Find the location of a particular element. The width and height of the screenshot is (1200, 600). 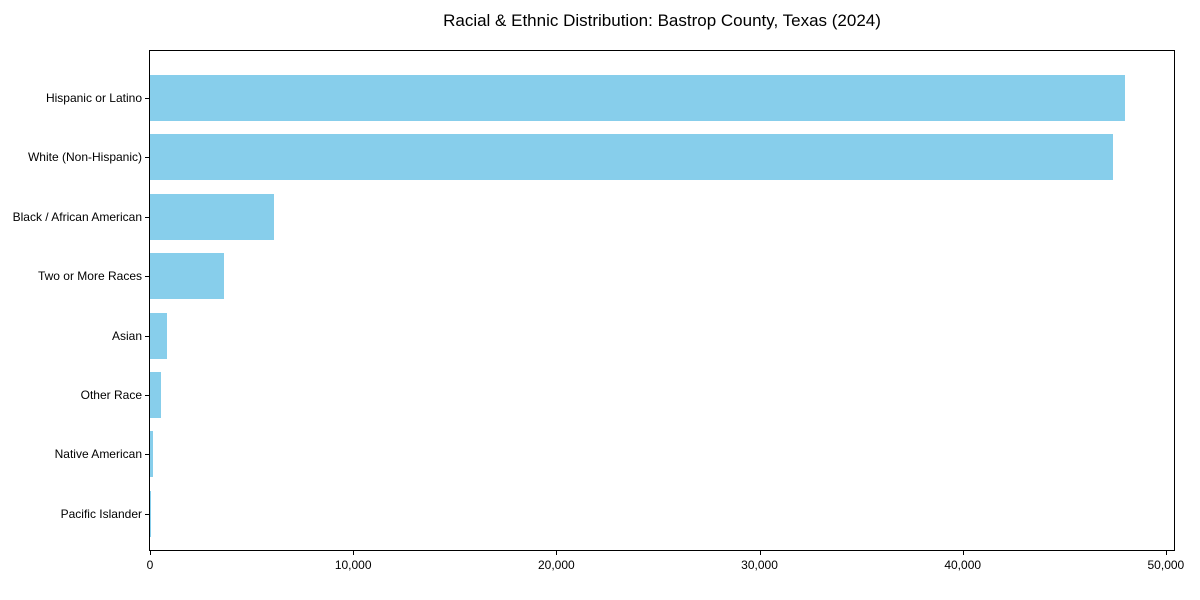

bar-other-race is located at coordinates (155, 395).